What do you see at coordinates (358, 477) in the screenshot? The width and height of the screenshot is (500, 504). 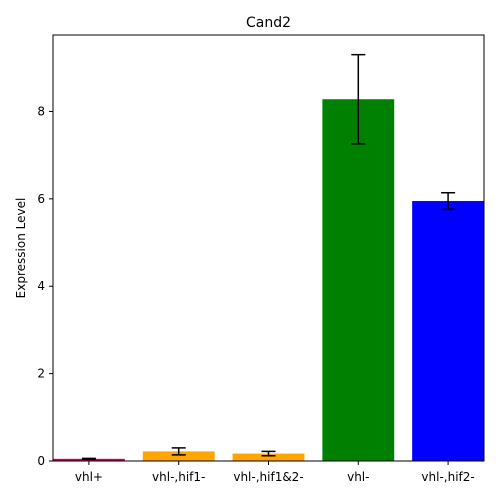 I see `x-tick-label-3: vhl-` at bounding box center [358, 477].